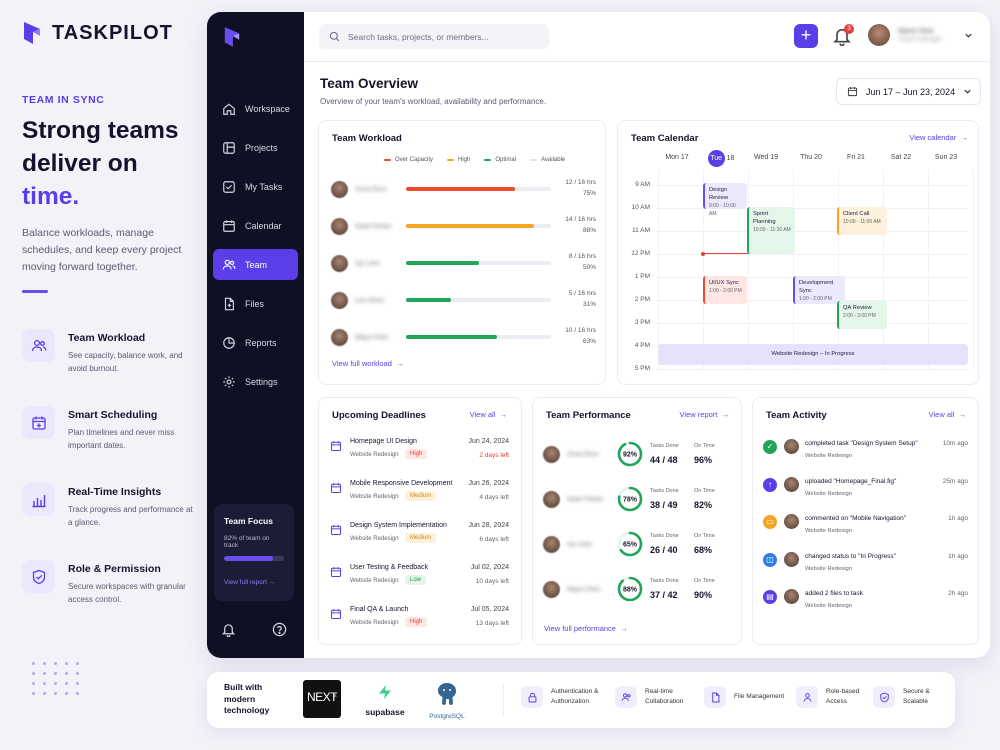 The width and height of the screenshot is (1000, 750). Describe the element at coordinates (447, 700) in the screenshot. I see `postgresql-logo: PostgreSQL` at that location.